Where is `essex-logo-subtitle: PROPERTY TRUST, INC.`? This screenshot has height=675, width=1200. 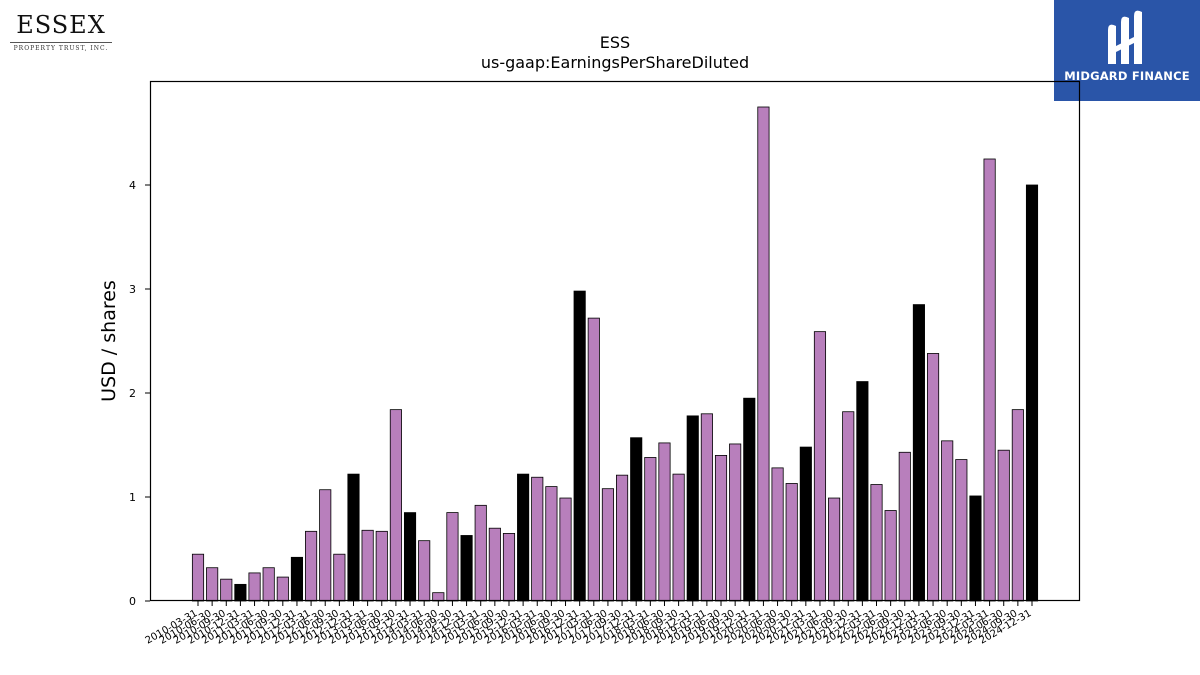 essex-logo-subtitle: PROPERTY TRUST, INC. is located at coordinates (61, 48).